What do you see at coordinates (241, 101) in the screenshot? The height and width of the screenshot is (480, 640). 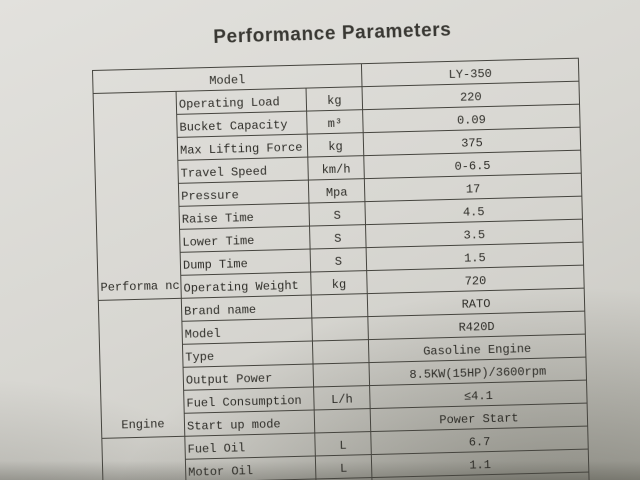 I see `param-label: Operating Load` at bounding box center [241, 101].